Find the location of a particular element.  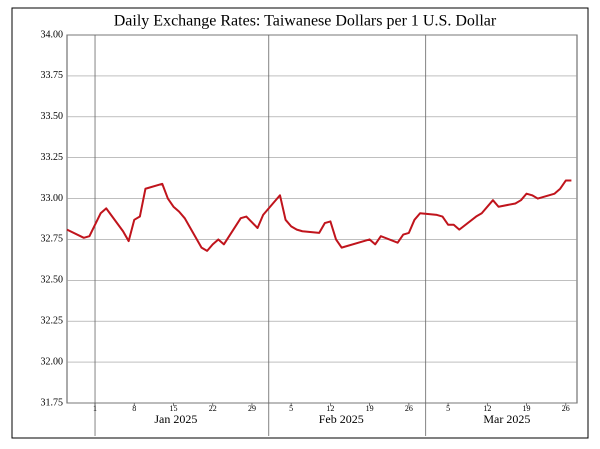

y-tick-label: 32.50 is located at coordinates (52, 280).